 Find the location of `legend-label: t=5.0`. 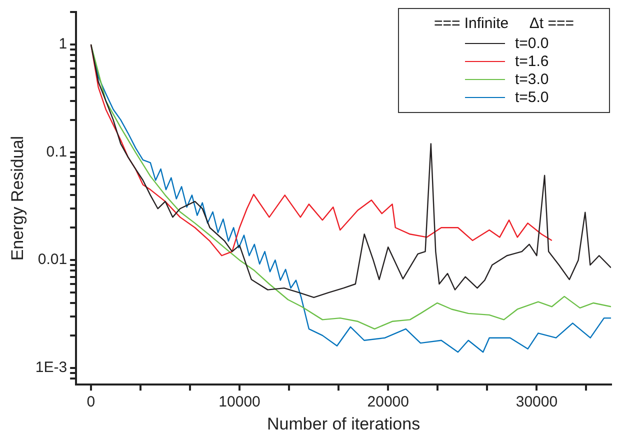

legend-label: t=5.0 is located at coordinates (532, 97).